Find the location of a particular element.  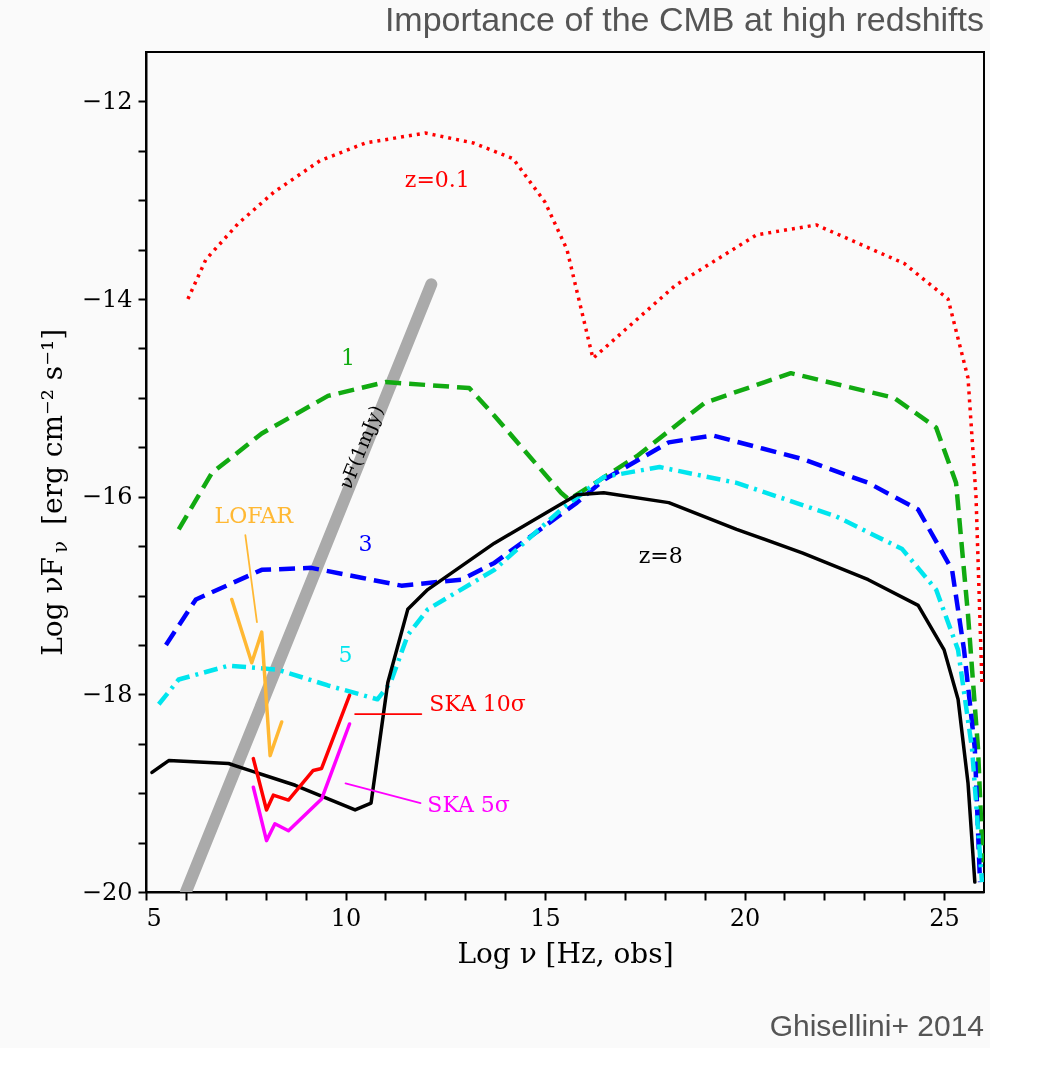

x-tick-label: 10 is located at coordinates (346, 917).